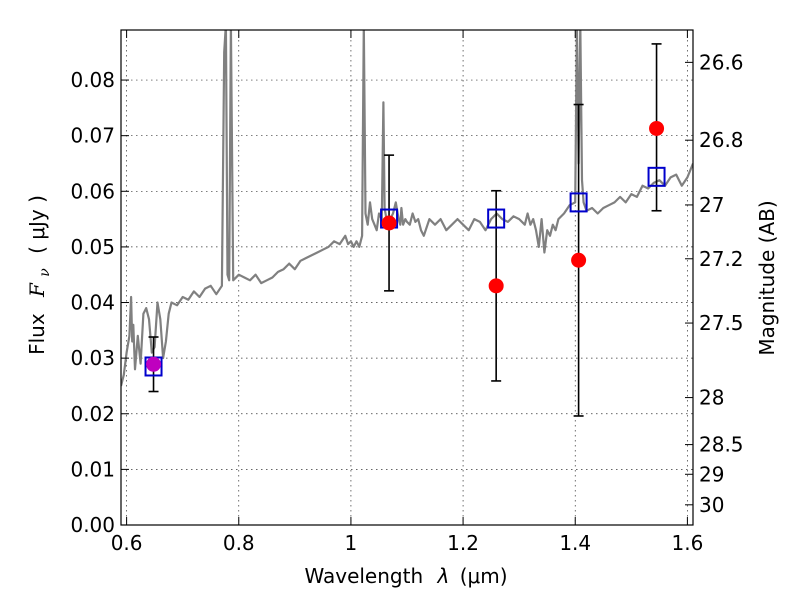 This screenshot has height=600, width=800. I want to click on mag-tick-label: 27.5, so click(721, 323).